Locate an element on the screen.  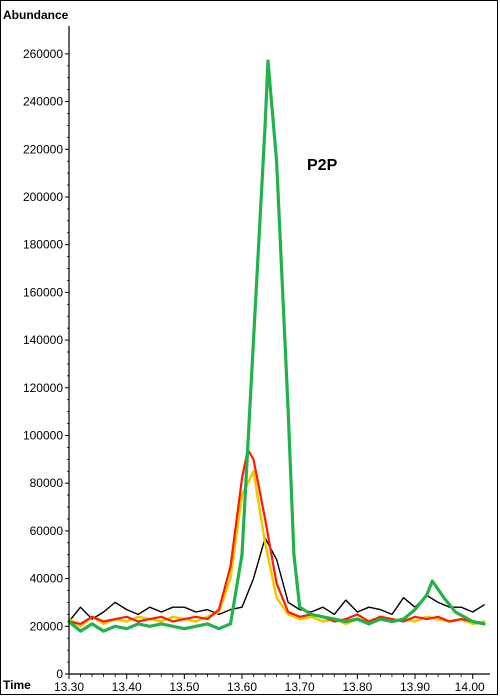
y-tick-label: 60000 is located at coordinates (47, 531).